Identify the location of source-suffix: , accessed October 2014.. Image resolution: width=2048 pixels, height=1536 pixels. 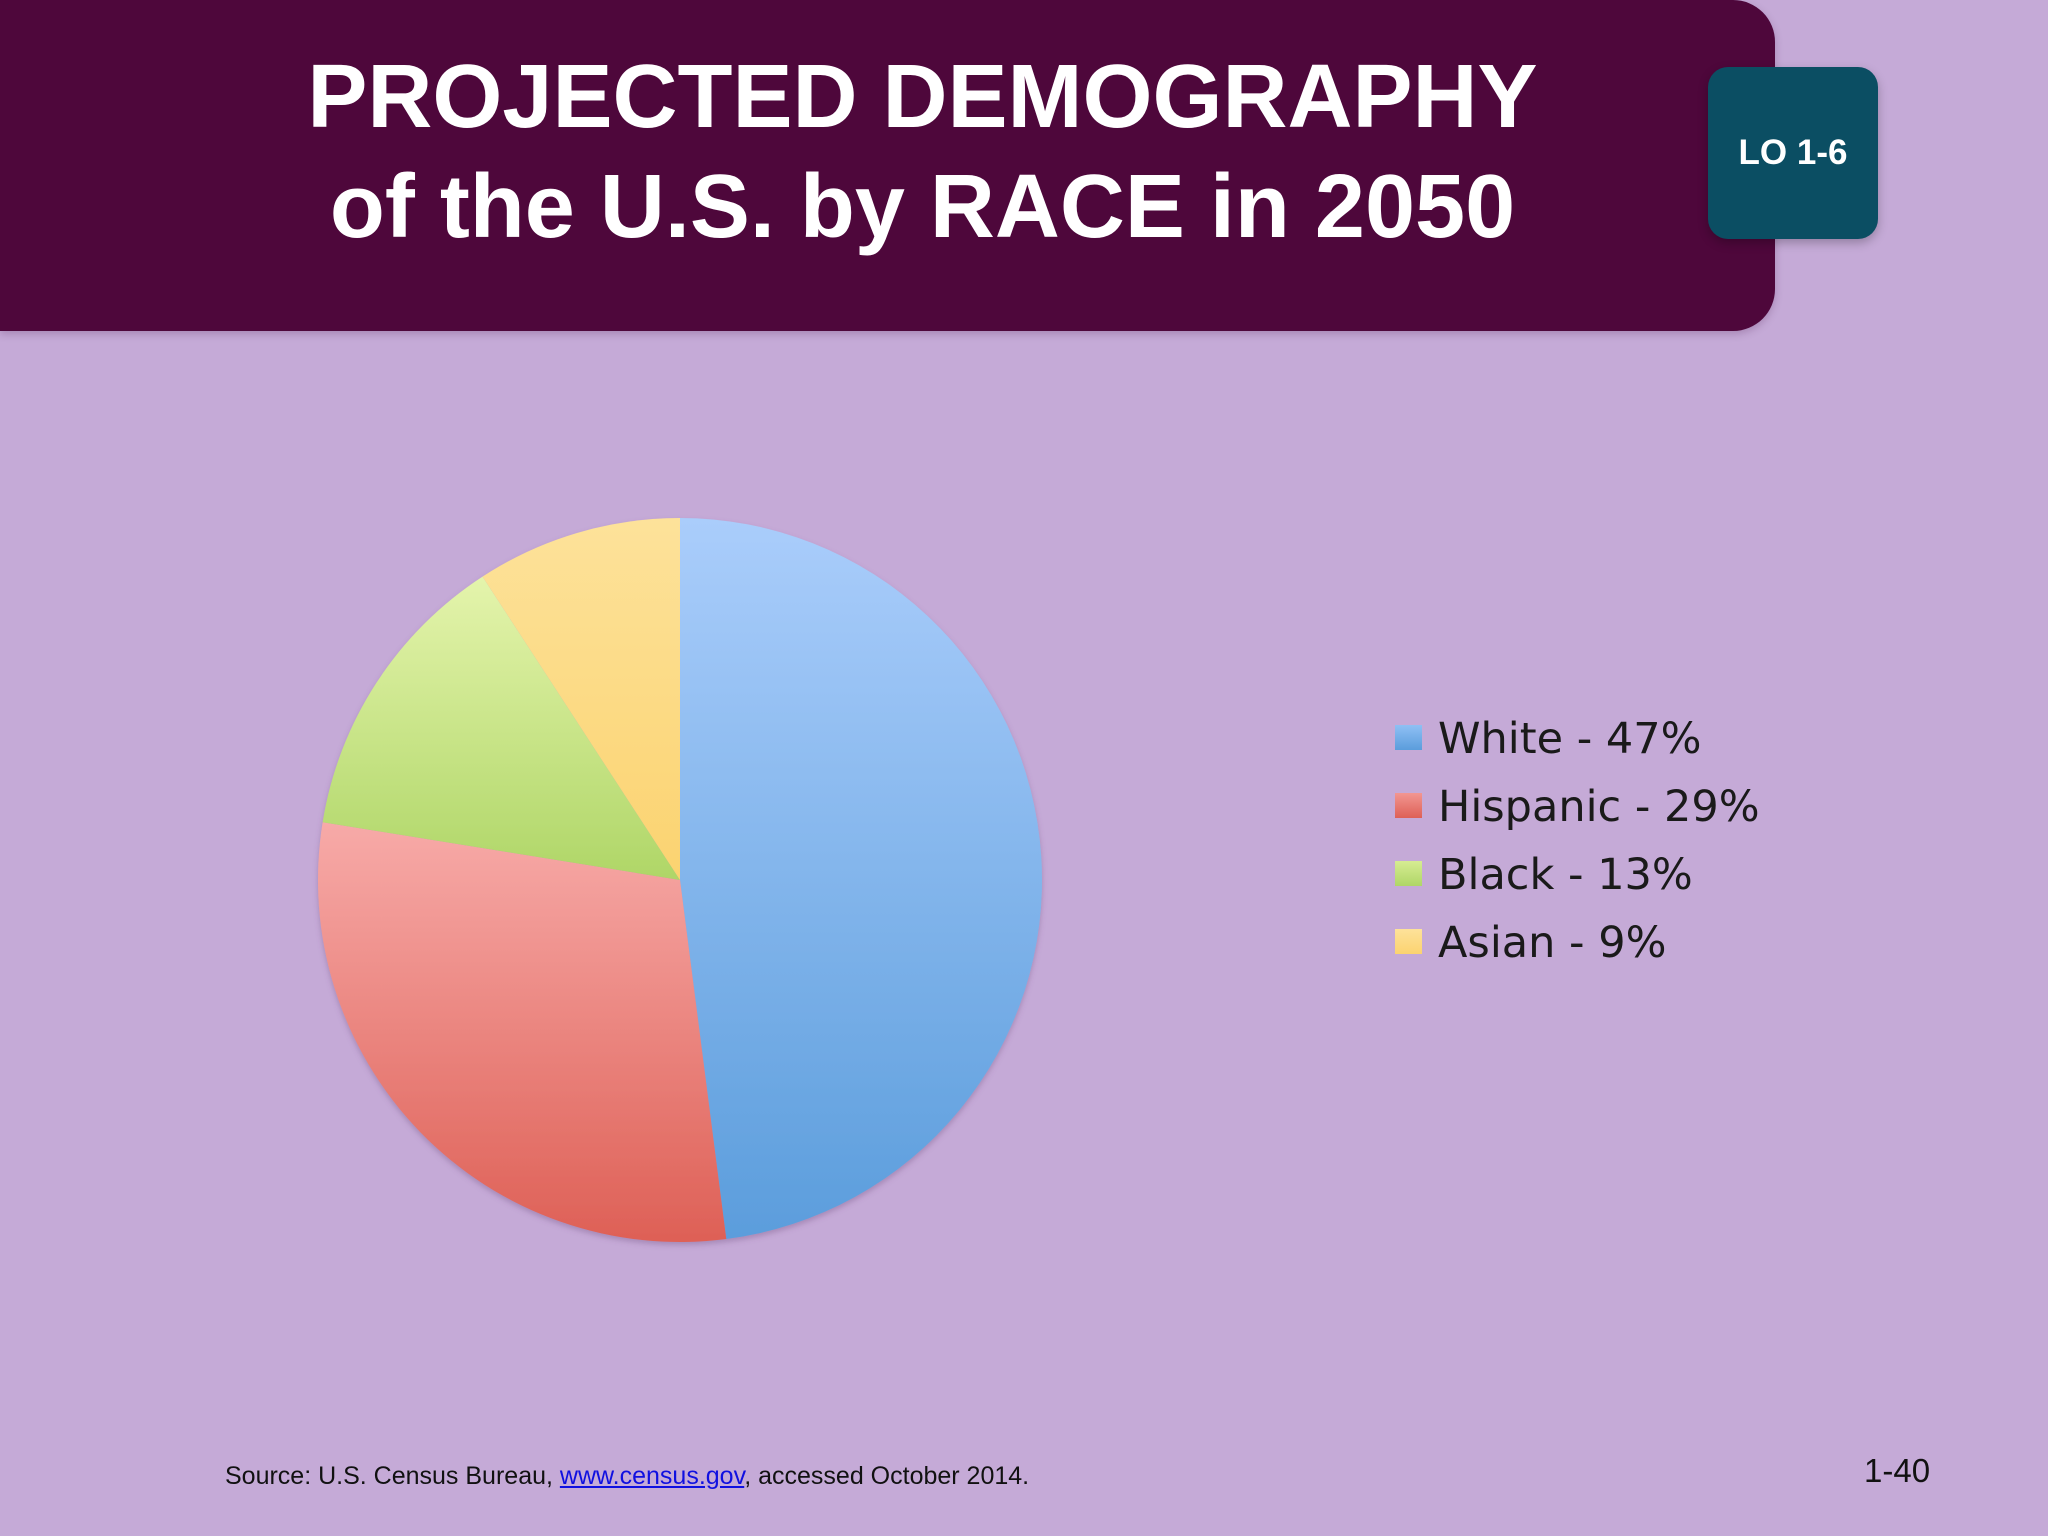
(887, 1476).